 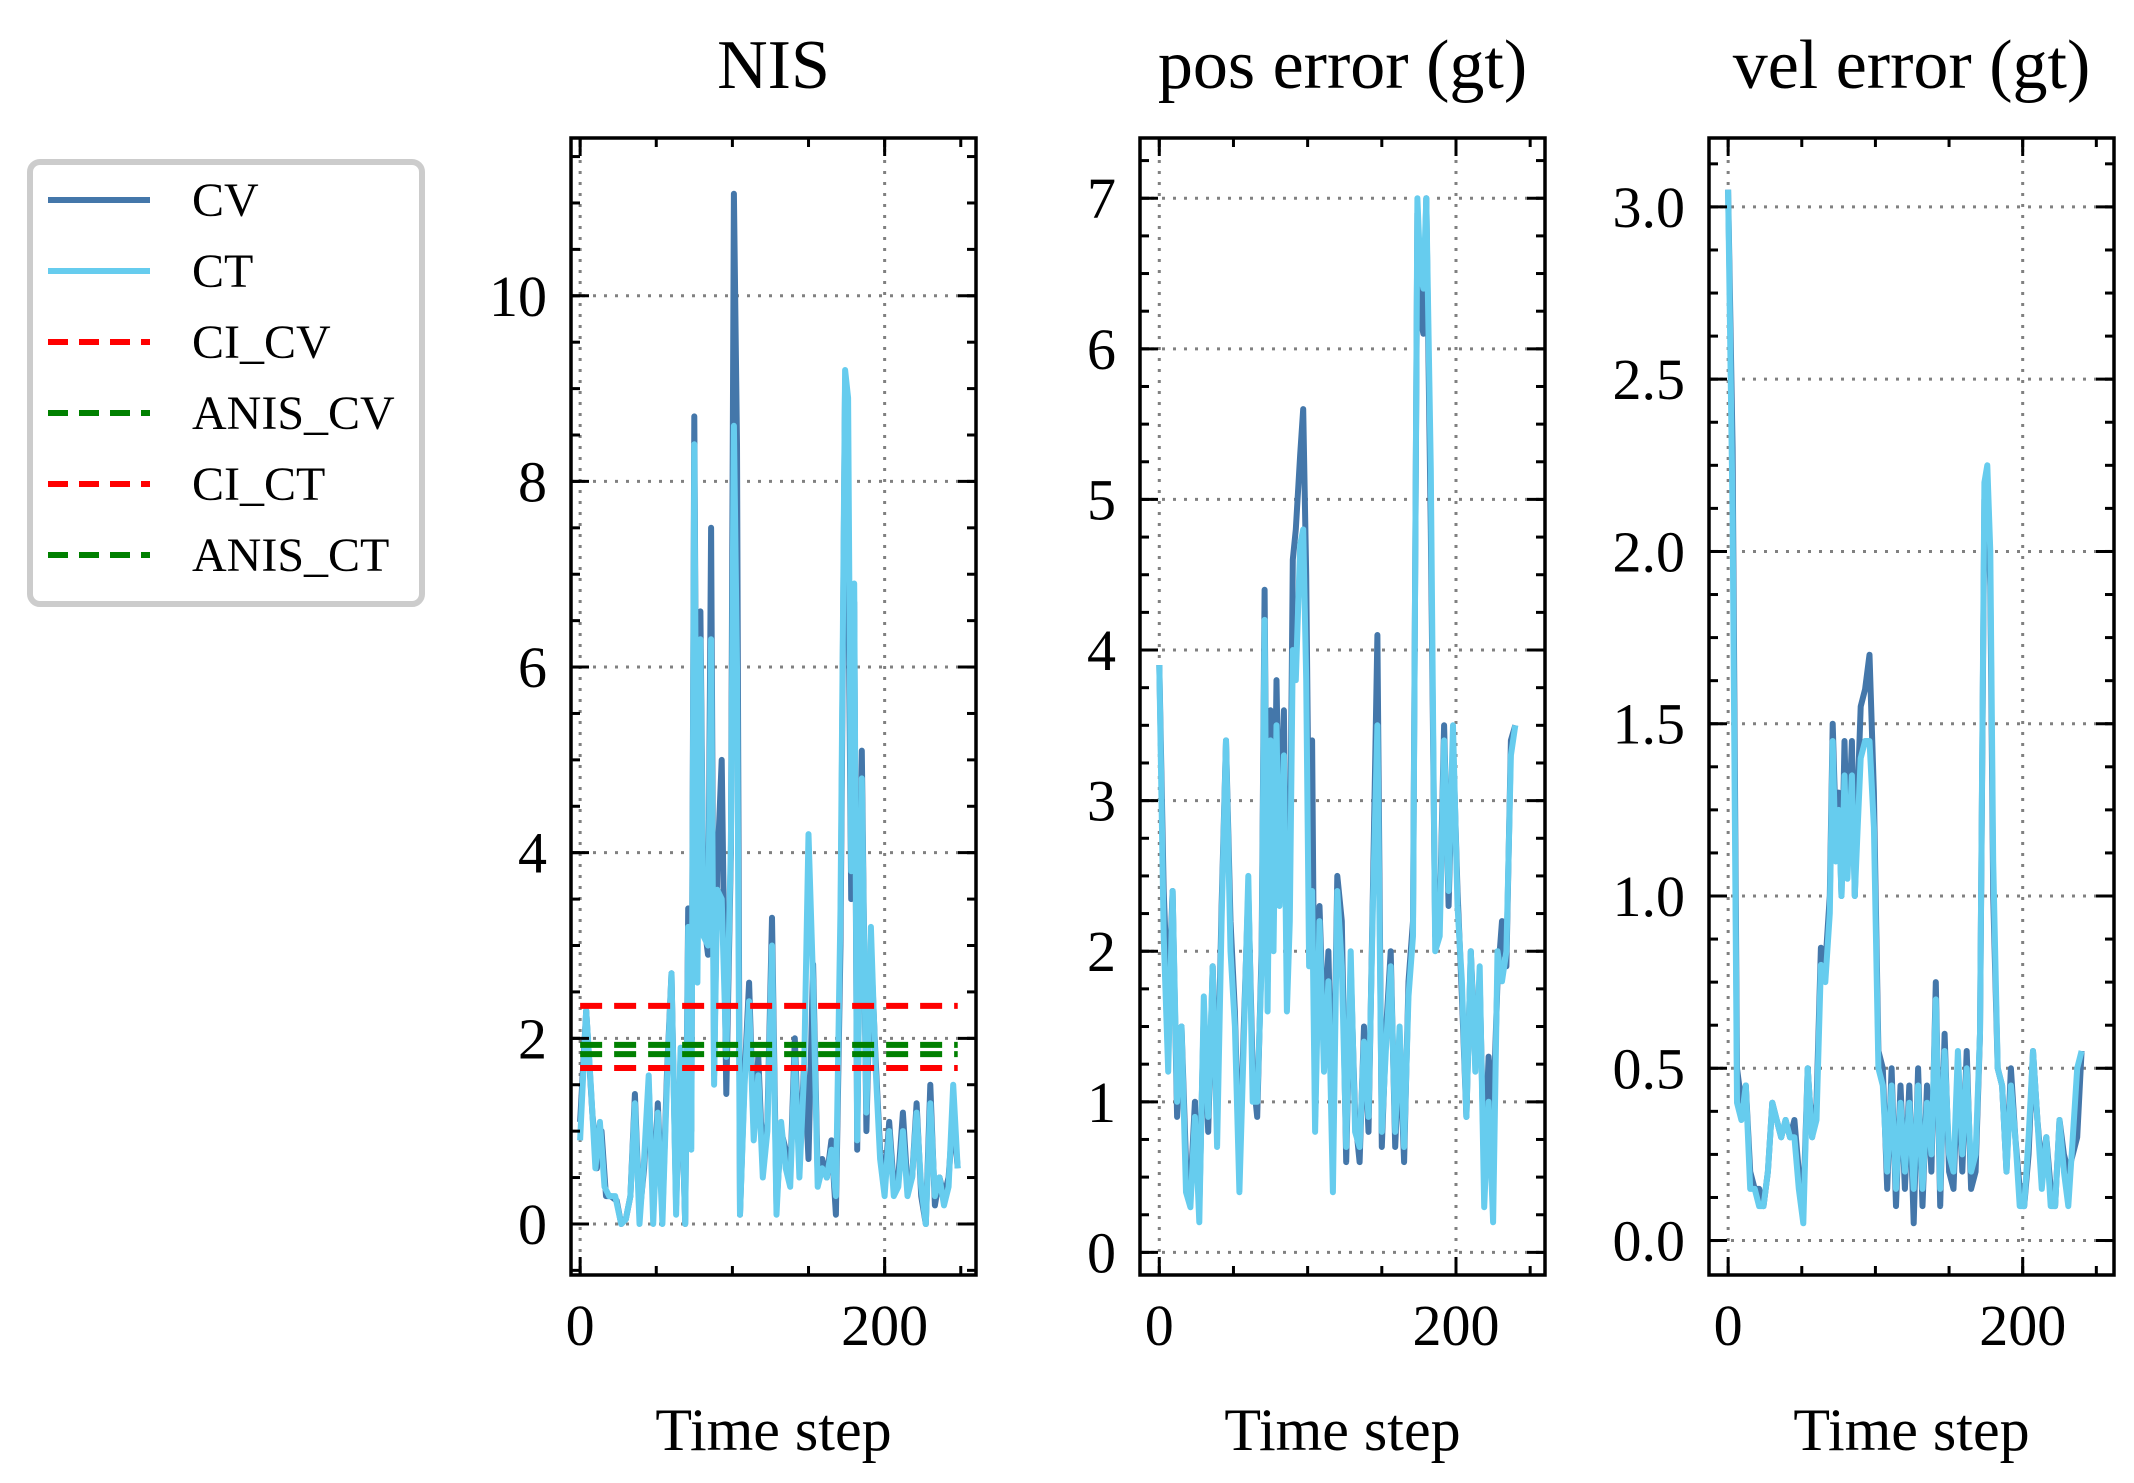 What do you see at coordinates (773, 65) in the screenshot?
I see `panel-title: NIS` at bounding box center [773, 65].